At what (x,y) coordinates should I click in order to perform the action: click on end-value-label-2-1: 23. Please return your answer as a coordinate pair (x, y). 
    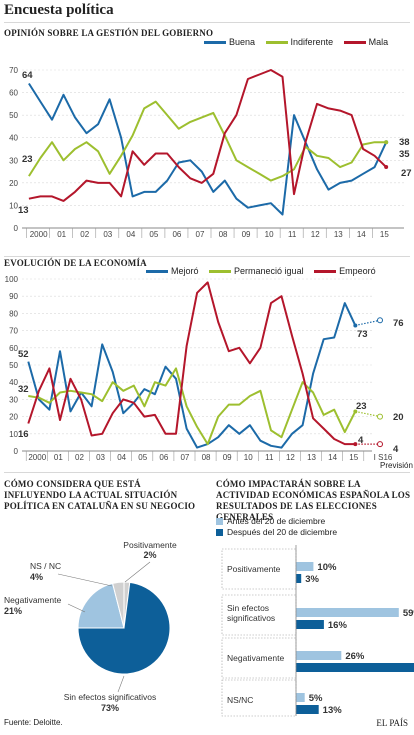
    Looking at the image, I should click on (361, 406).